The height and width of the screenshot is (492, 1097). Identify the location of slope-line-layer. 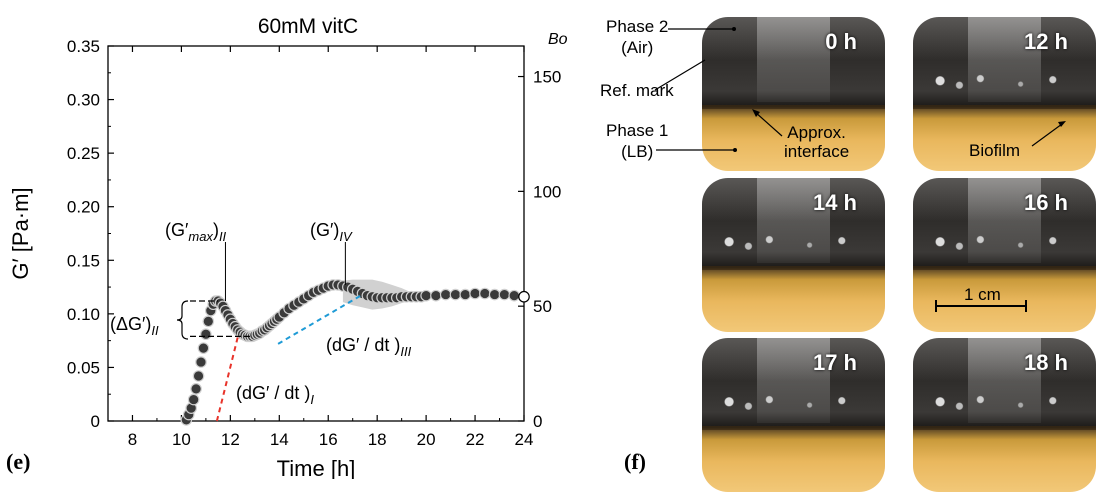
(289, 357).